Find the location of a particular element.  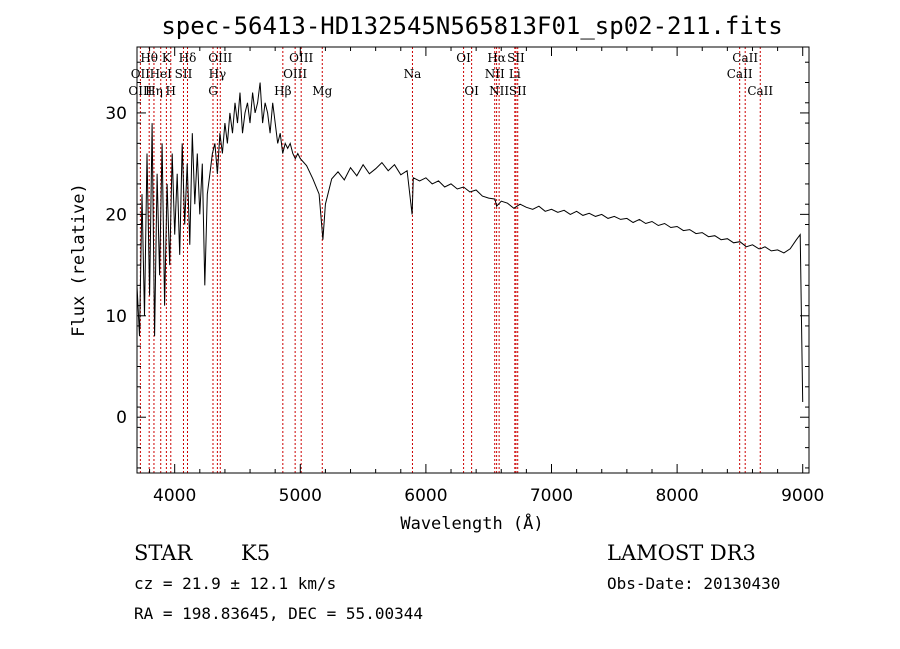

redshift-cz: cz = 21.9 ± 12.1 km/s is located at coordinates (235, 583).